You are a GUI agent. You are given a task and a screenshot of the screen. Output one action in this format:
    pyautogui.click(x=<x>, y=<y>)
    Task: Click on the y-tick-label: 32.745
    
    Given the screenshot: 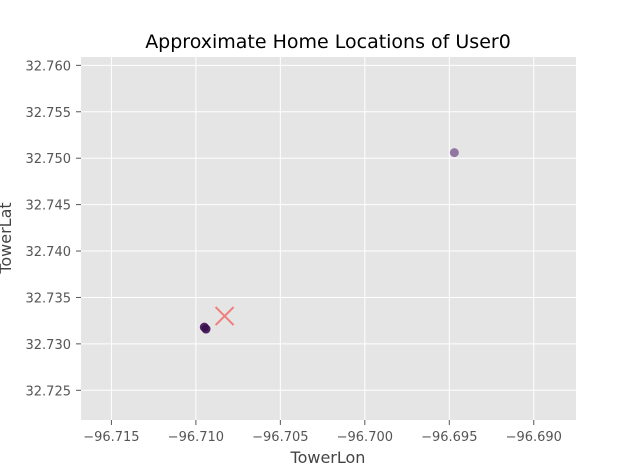 What is the action you would take?
    pyautogui.click(x=49, y=206)
    